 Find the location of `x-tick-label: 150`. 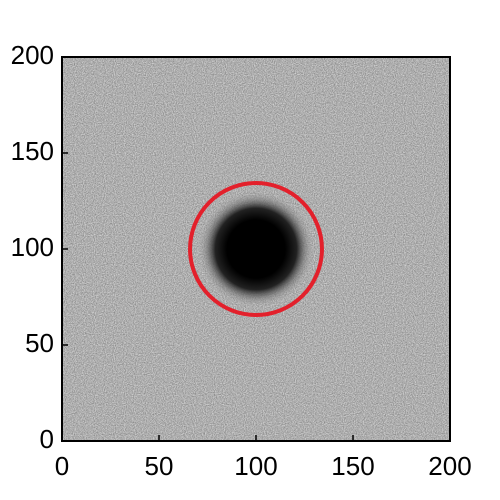

x-tick-label: 150 is located at coordinates (352, 466).